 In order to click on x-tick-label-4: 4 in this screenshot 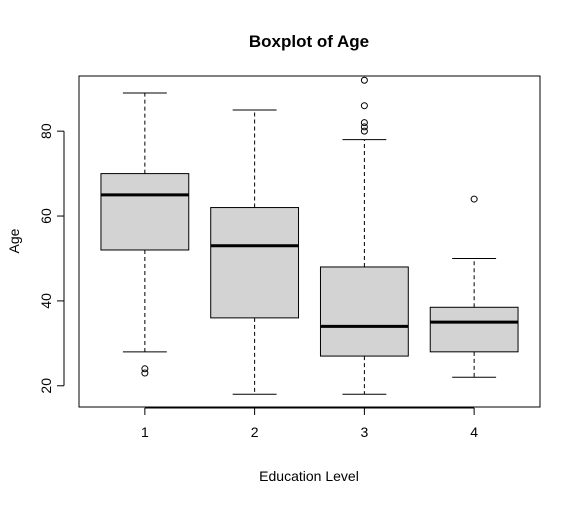, I will do `click(474, 432)`.